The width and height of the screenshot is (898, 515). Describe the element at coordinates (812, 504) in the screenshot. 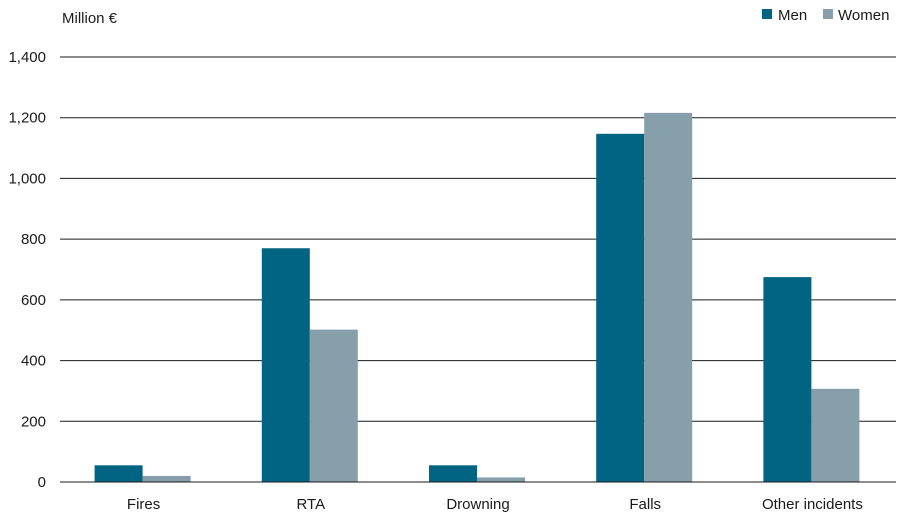

I see `x-tick-label: Other incidents` at that location.